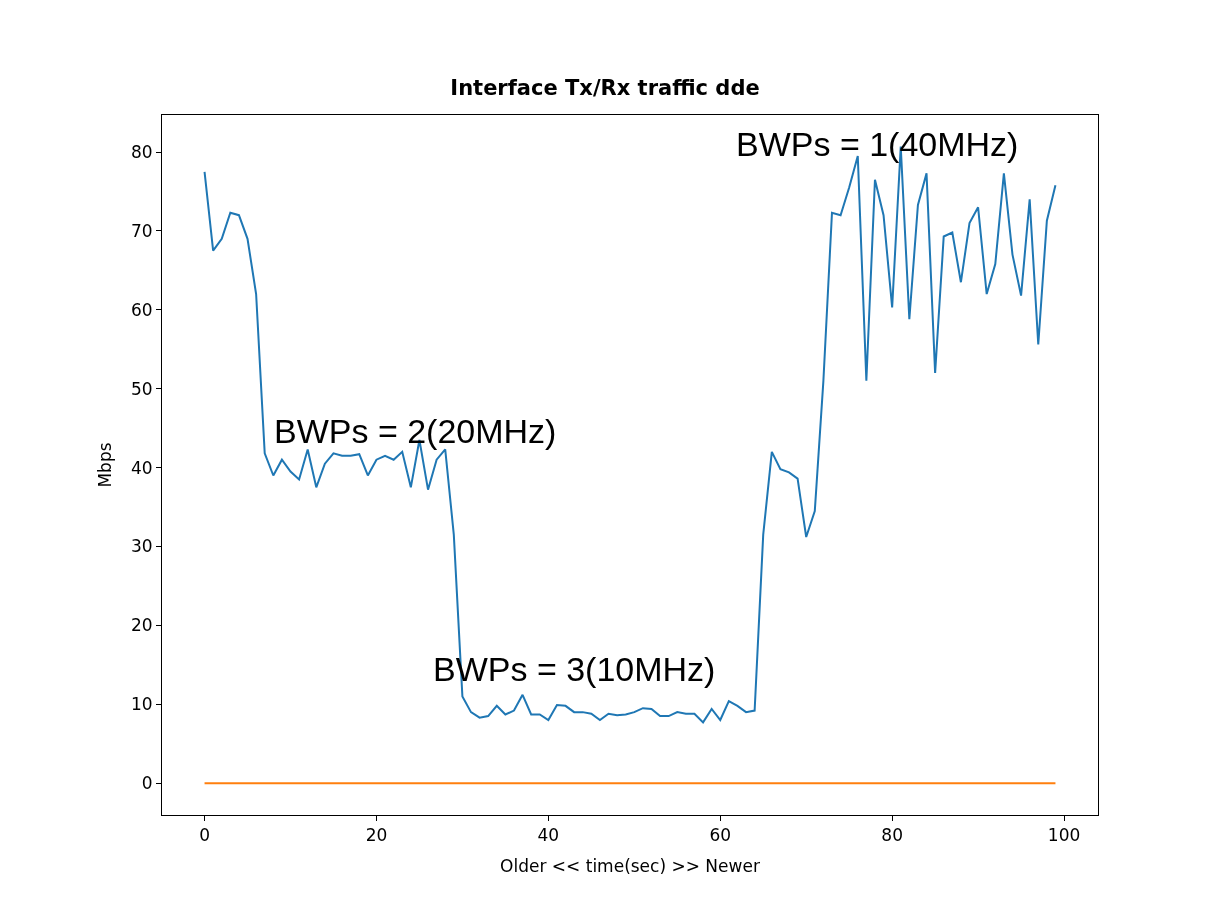  Describe the element at coordinates (630, 865) in the screenshot. I see `x-axis-title: Older << time(sec) >> Newer` at that location.